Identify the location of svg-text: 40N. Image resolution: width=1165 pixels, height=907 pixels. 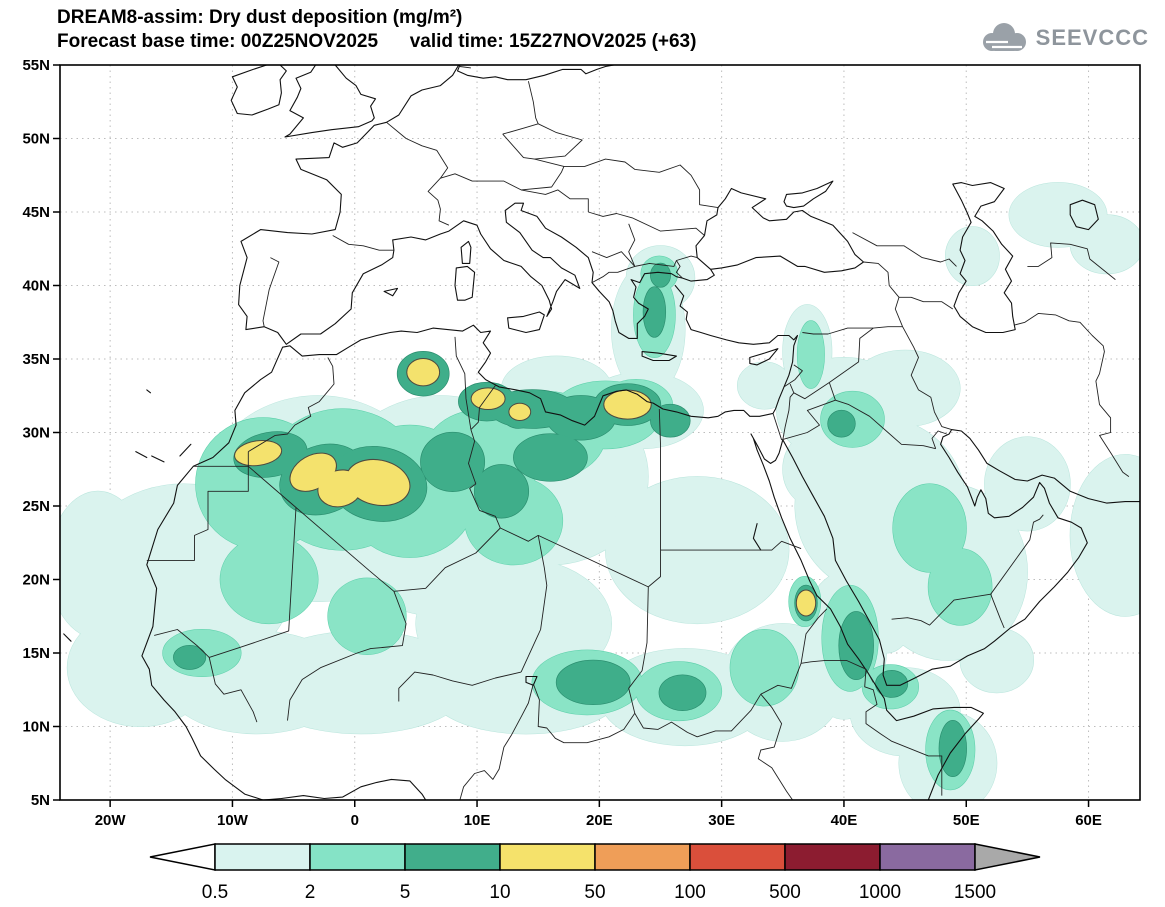
(36, 286).